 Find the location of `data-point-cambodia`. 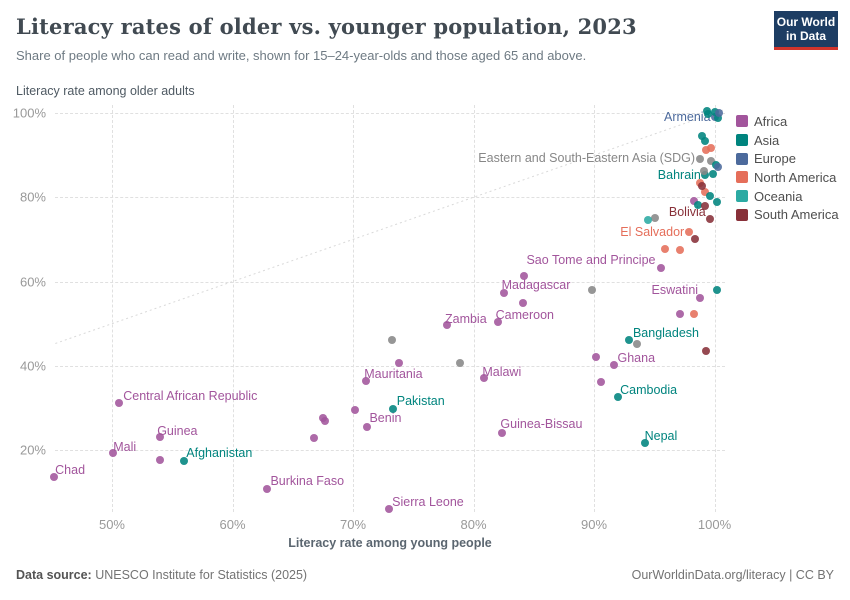

data-point-cambodia is located at coordinates (618, 396).